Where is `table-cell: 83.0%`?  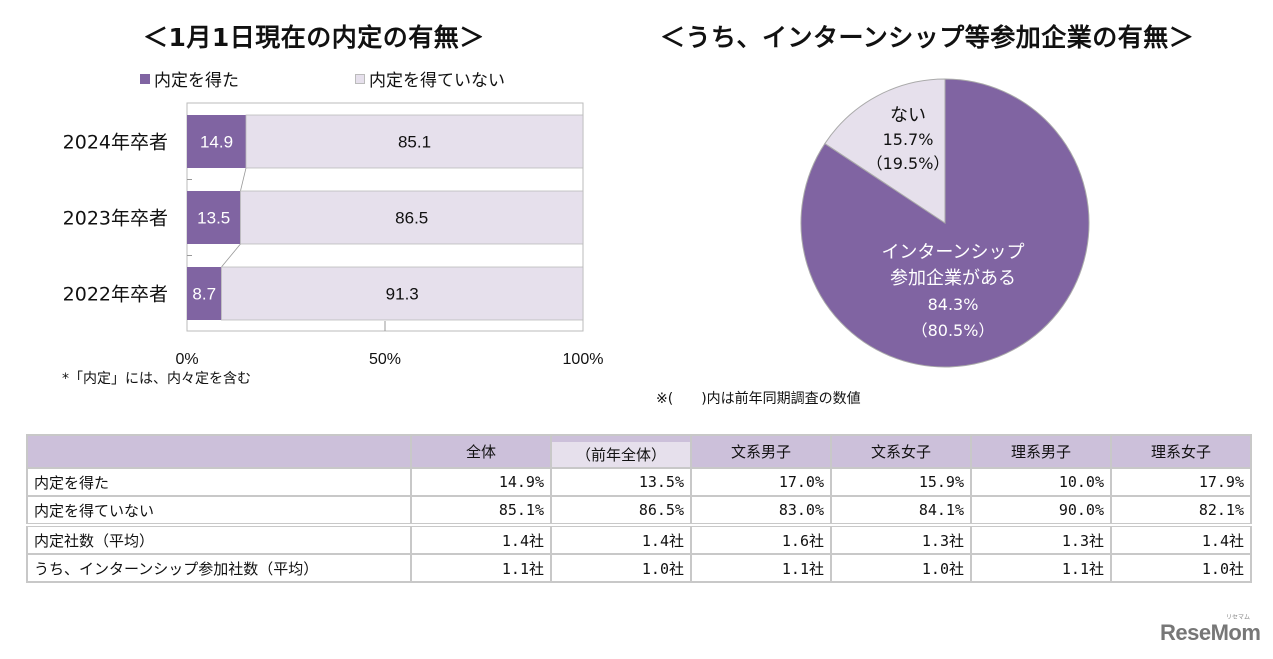
table-cell: 83.0% is located at coordinates (761, 510).